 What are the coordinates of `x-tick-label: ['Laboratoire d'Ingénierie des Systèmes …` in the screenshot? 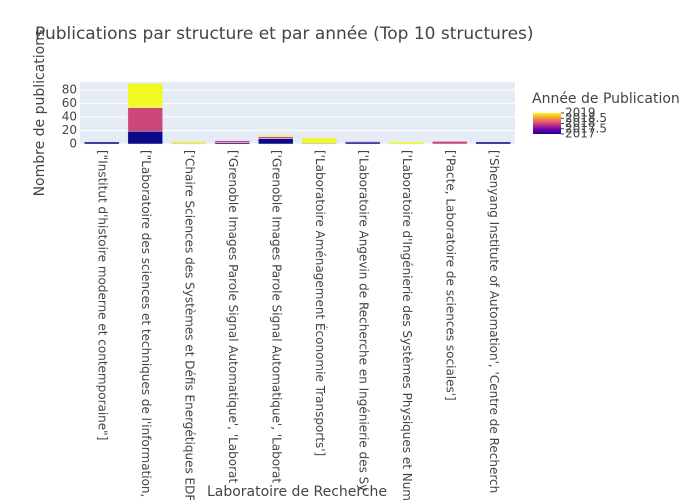 It's located at (407, 325).